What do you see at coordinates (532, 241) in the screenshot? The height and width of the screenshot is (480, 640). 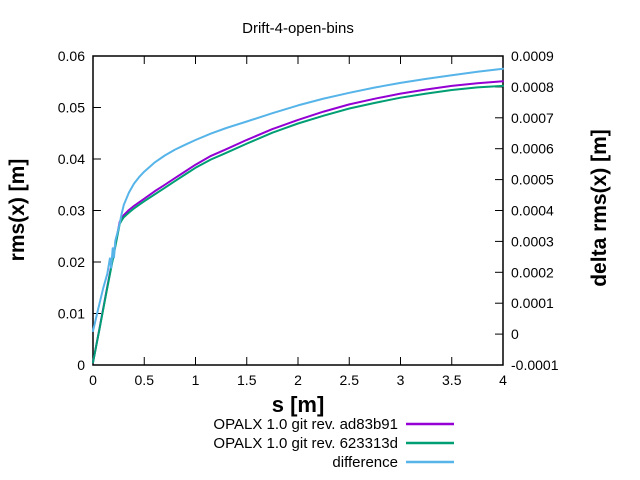 I see `y2-tick-label: 0.0003` at bounding box center [532, 241].